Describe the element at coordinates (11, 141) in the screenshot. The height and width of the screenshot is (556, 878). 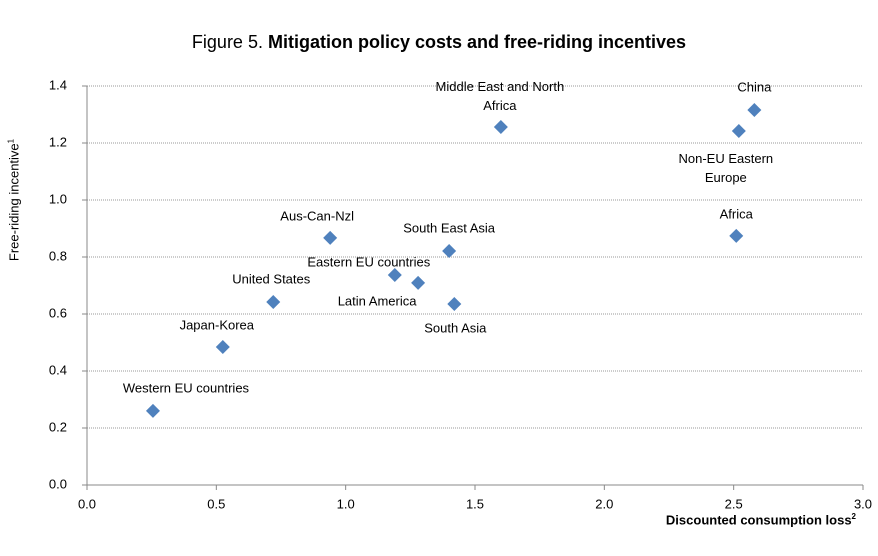
I see `y-label-note: 1` at that location.